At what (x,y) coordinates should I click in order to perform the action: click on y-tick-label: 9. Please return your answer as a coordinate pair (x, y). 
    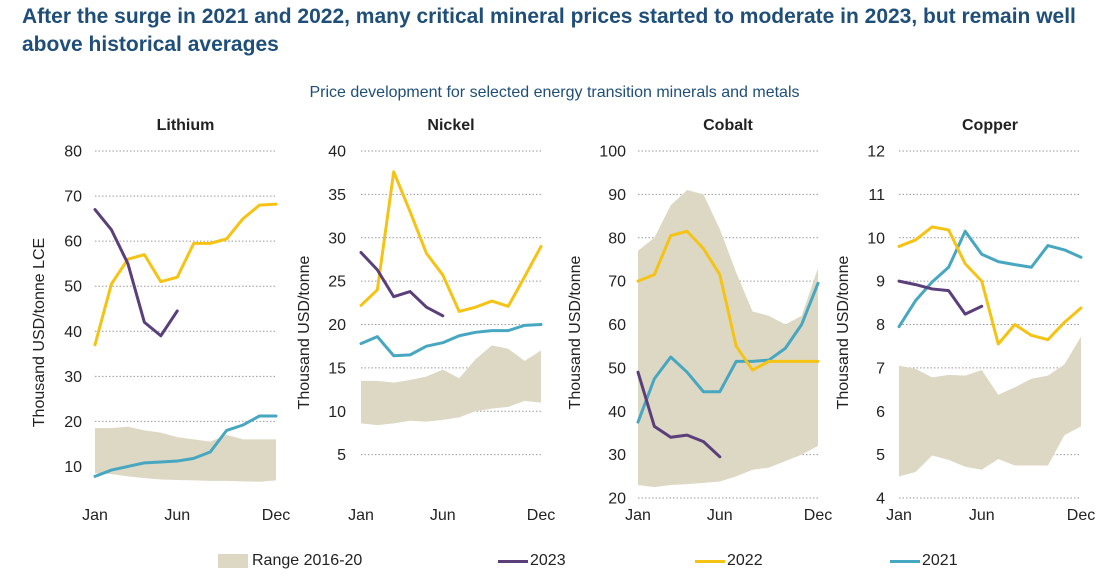
    Looking at the image, I should click on (880, 282).